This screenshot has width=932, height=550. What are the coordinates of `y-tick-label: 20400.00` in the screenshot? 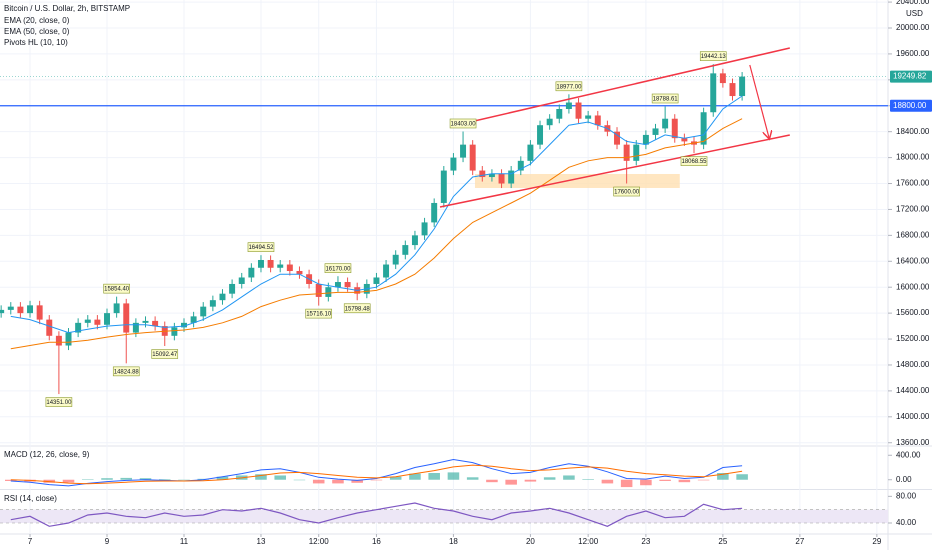 It's located at (913, 3).